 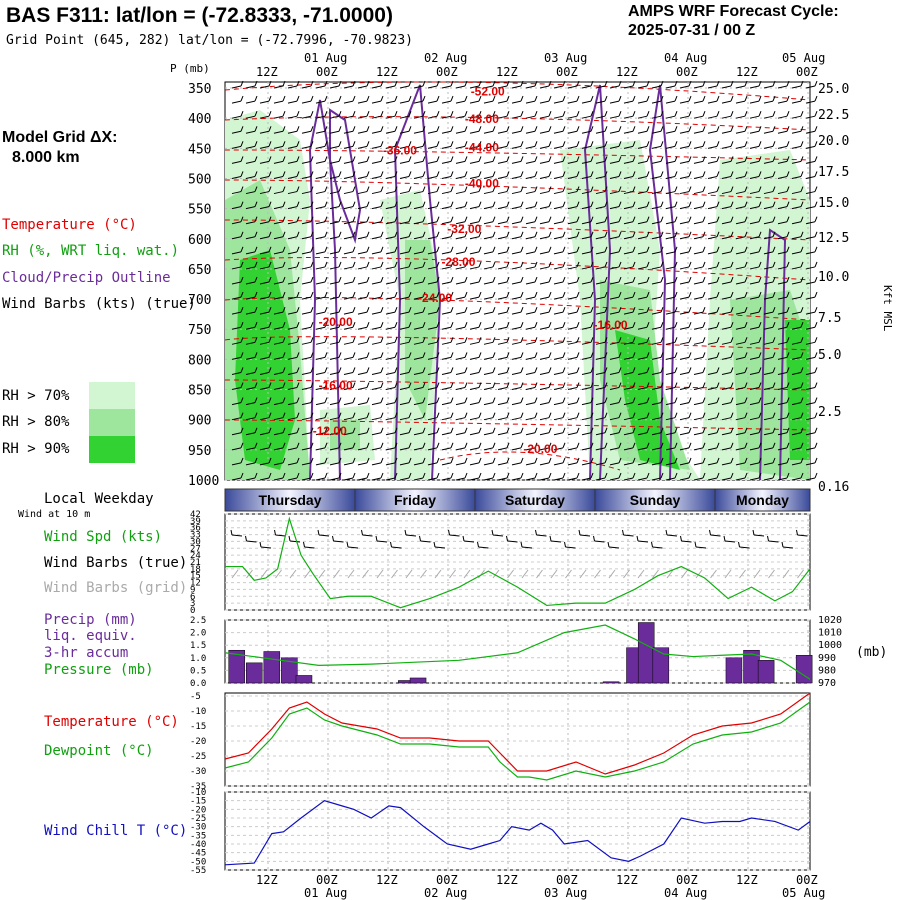 I want to click on kft-tick-7: 7.5, so click(x=829, y=318).